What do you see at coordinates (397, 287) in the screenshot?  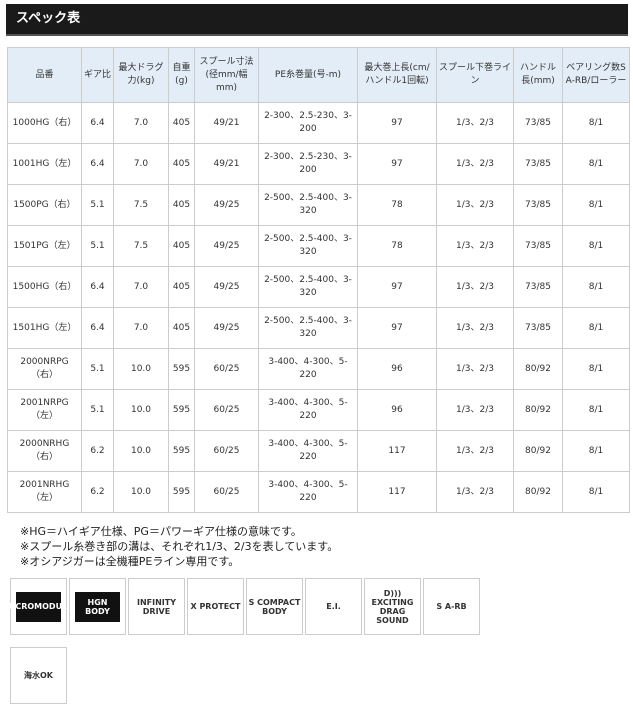 I see `table-cell: 97` at bounding box center [397, 287].